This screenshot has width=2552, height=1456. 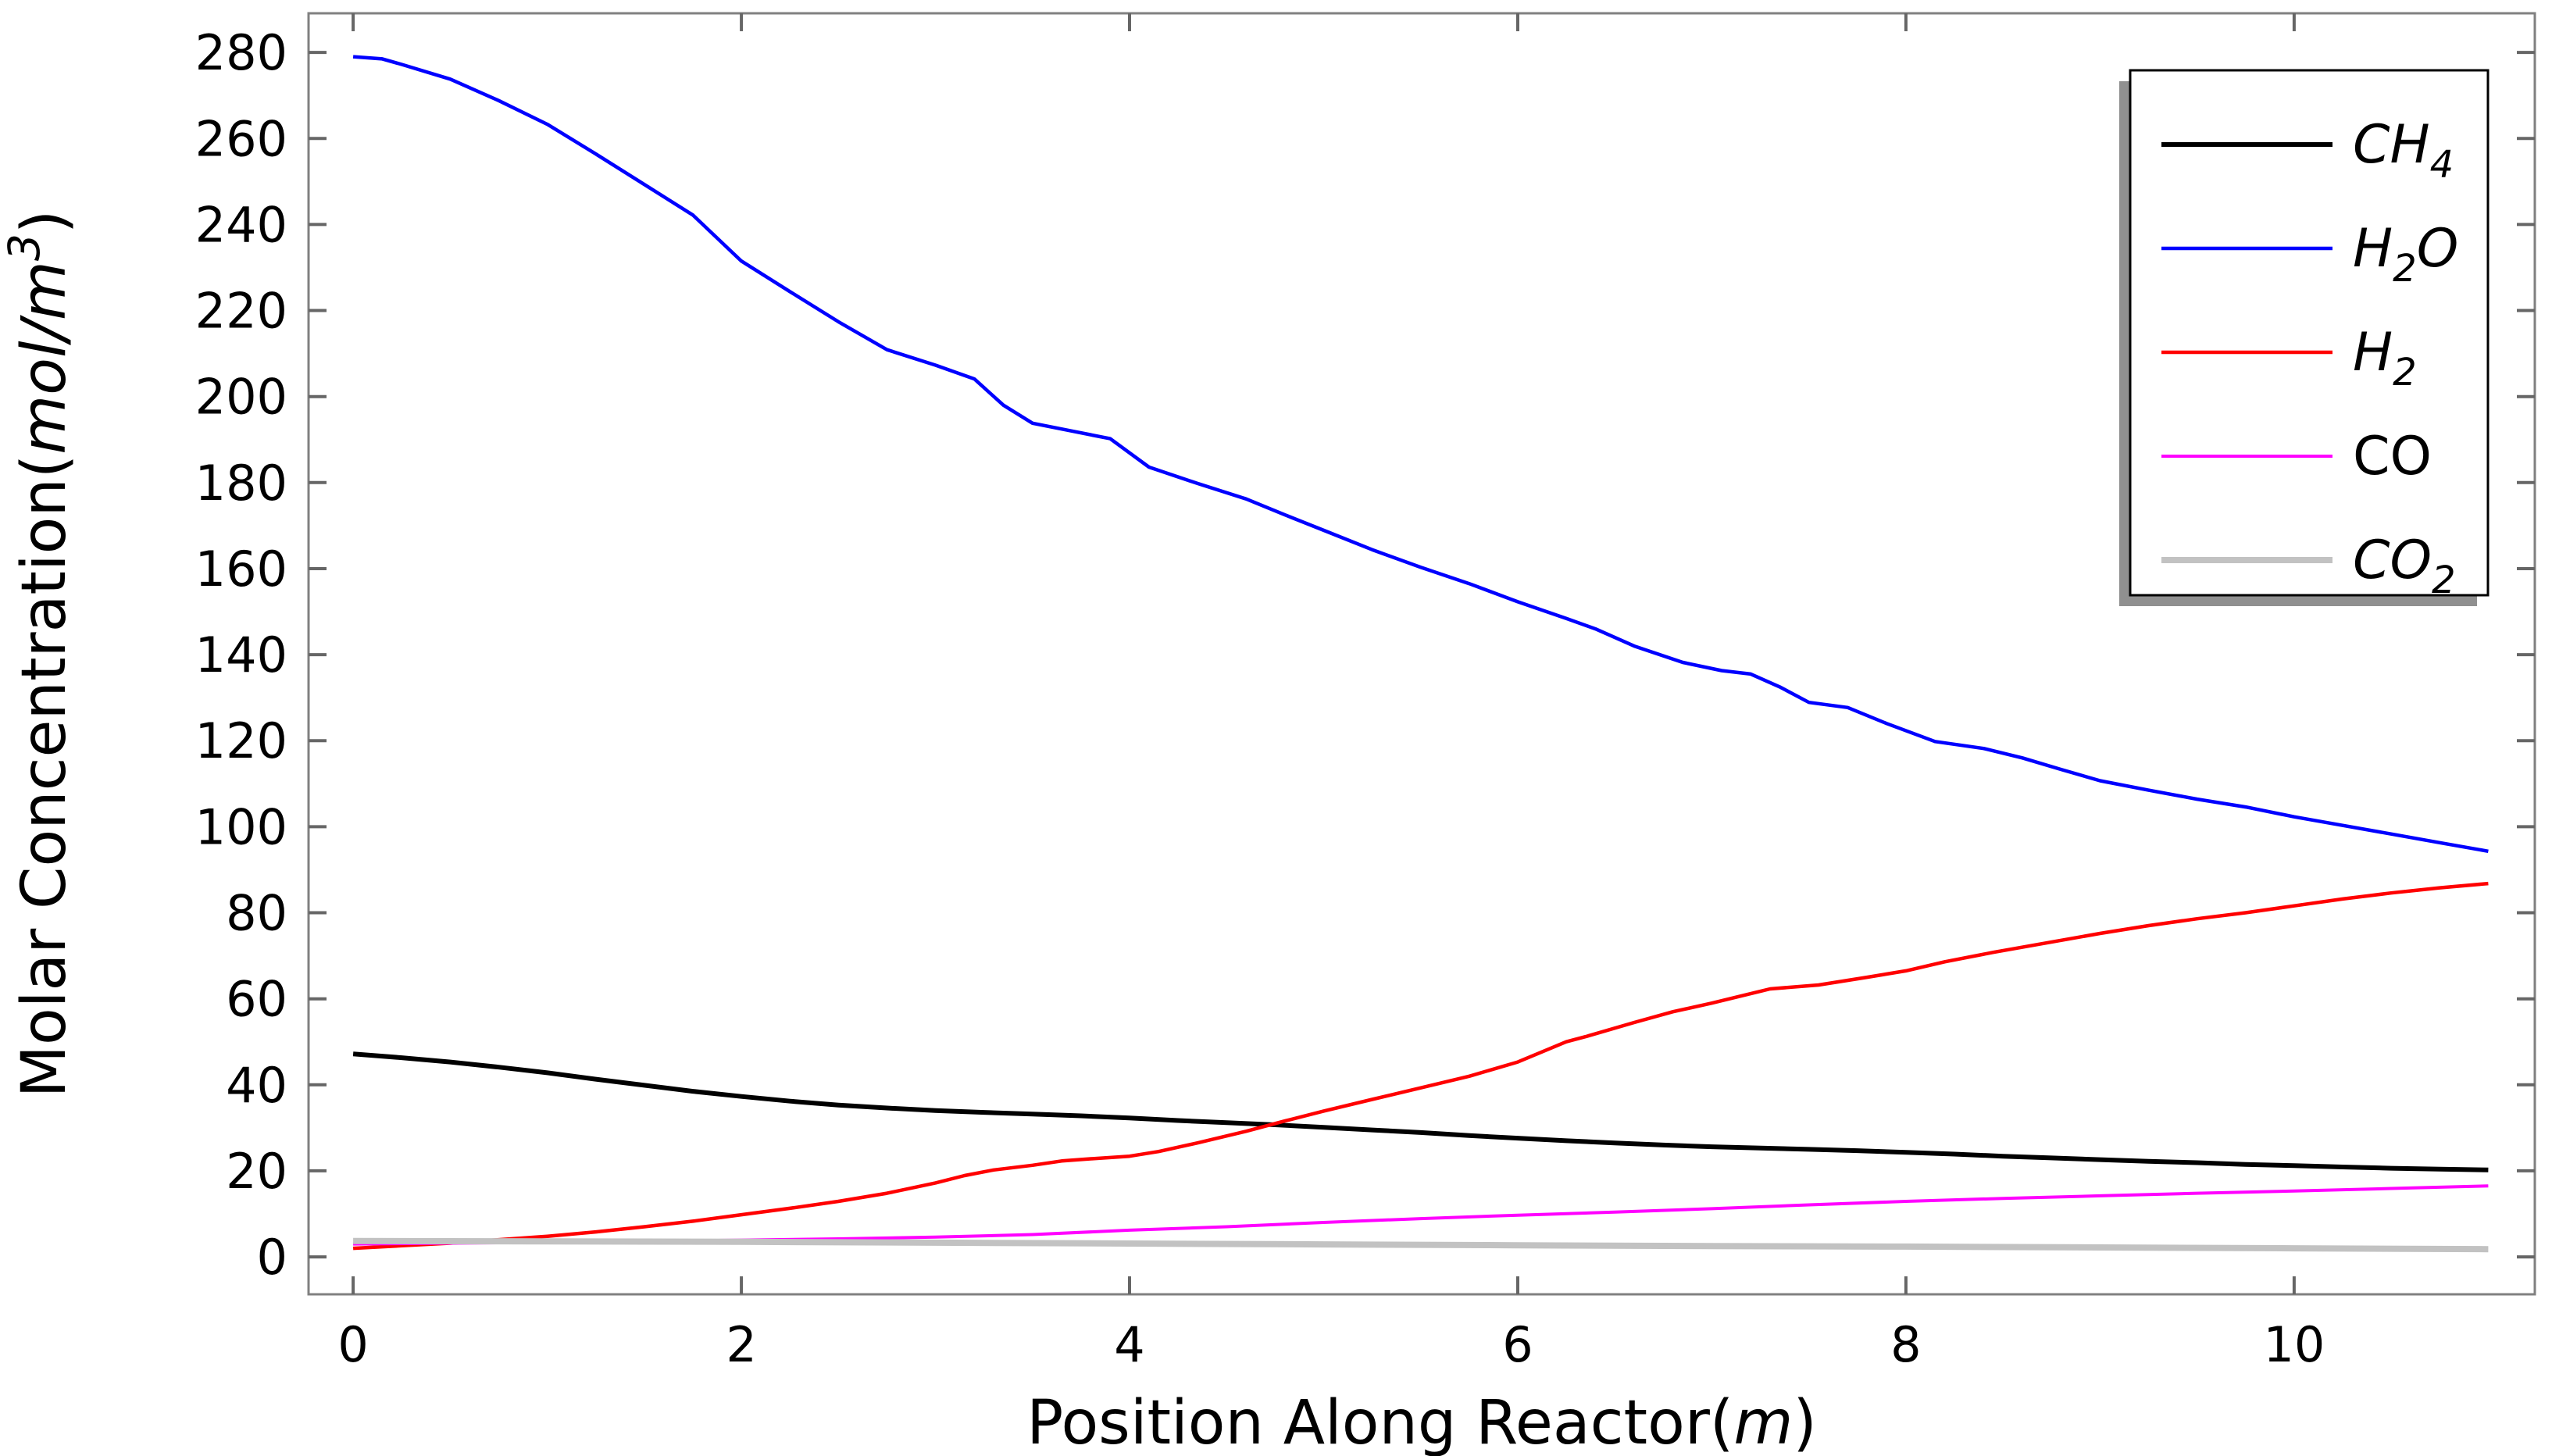 I want to click on y-tick-label: 280, so click(x=241, y=52).